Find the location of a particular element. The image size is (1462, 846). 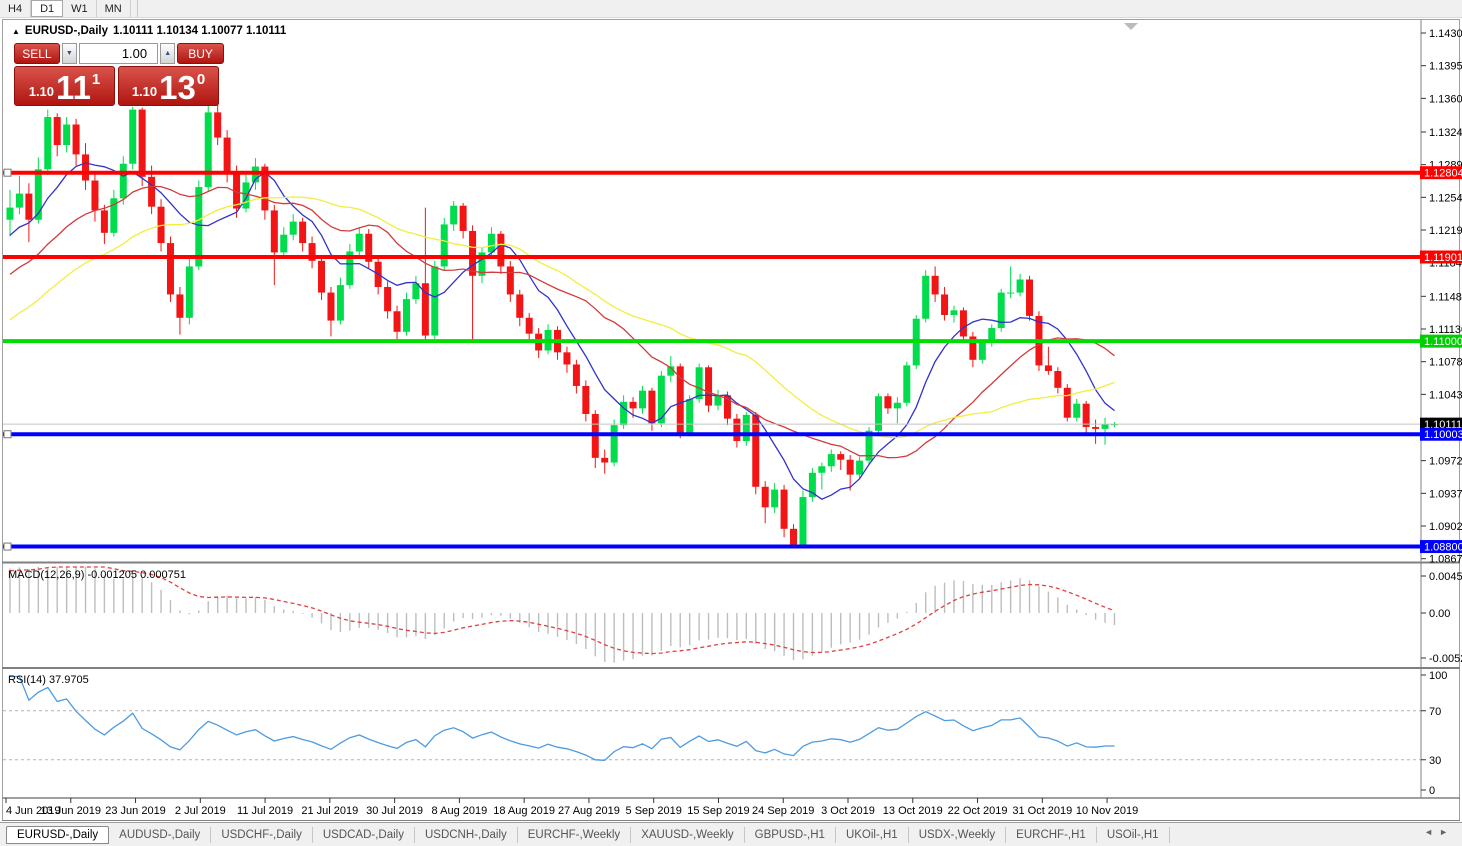

chart-tab-usdchf-daily: USDCHF-,Daily is located at coordinates (262, 834).